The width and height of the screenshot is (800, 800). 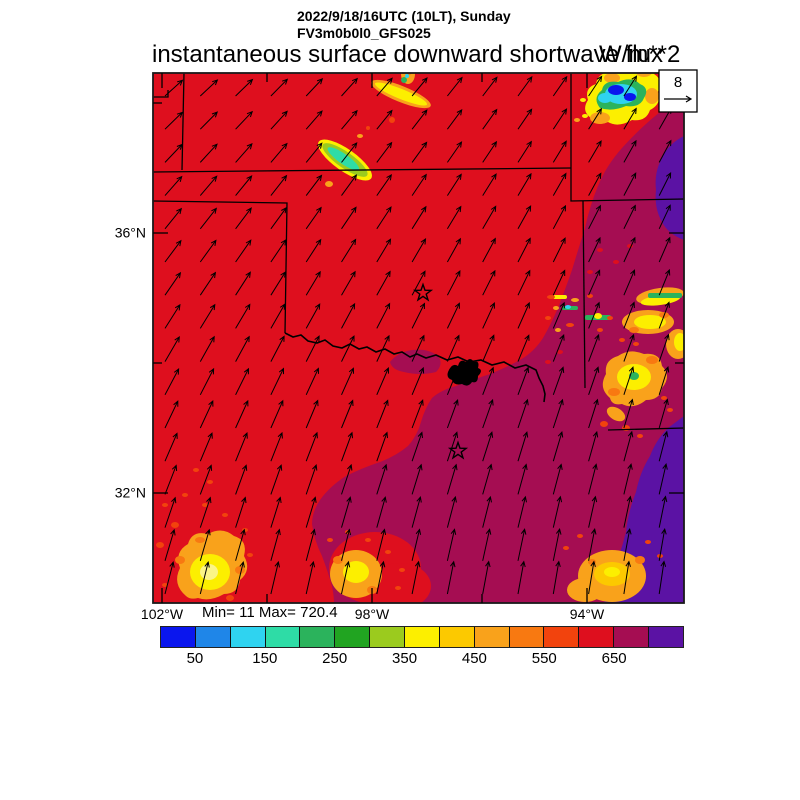 What do you see at coordinates (640, 54) in the screenshot?
I see `units-label: W/m**2` at bounding box center [640, 54].